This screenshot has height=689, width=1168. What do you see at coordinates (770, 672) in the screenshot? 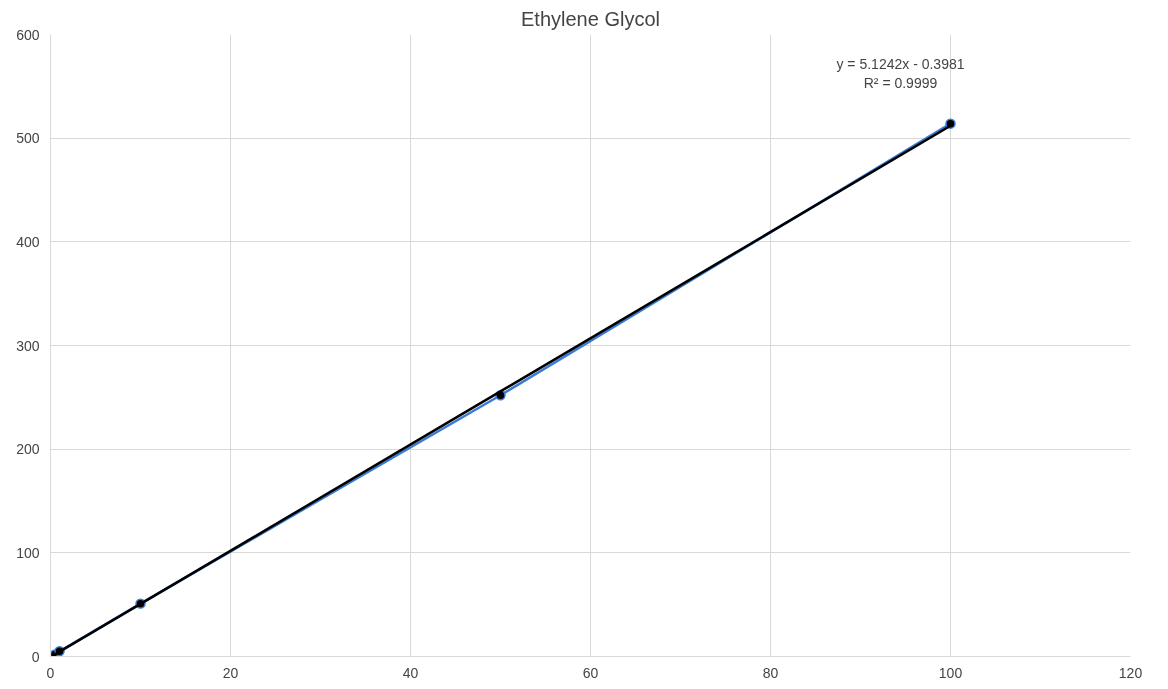
I see `x-tick-label: 80` at bounding box center [770, 672].